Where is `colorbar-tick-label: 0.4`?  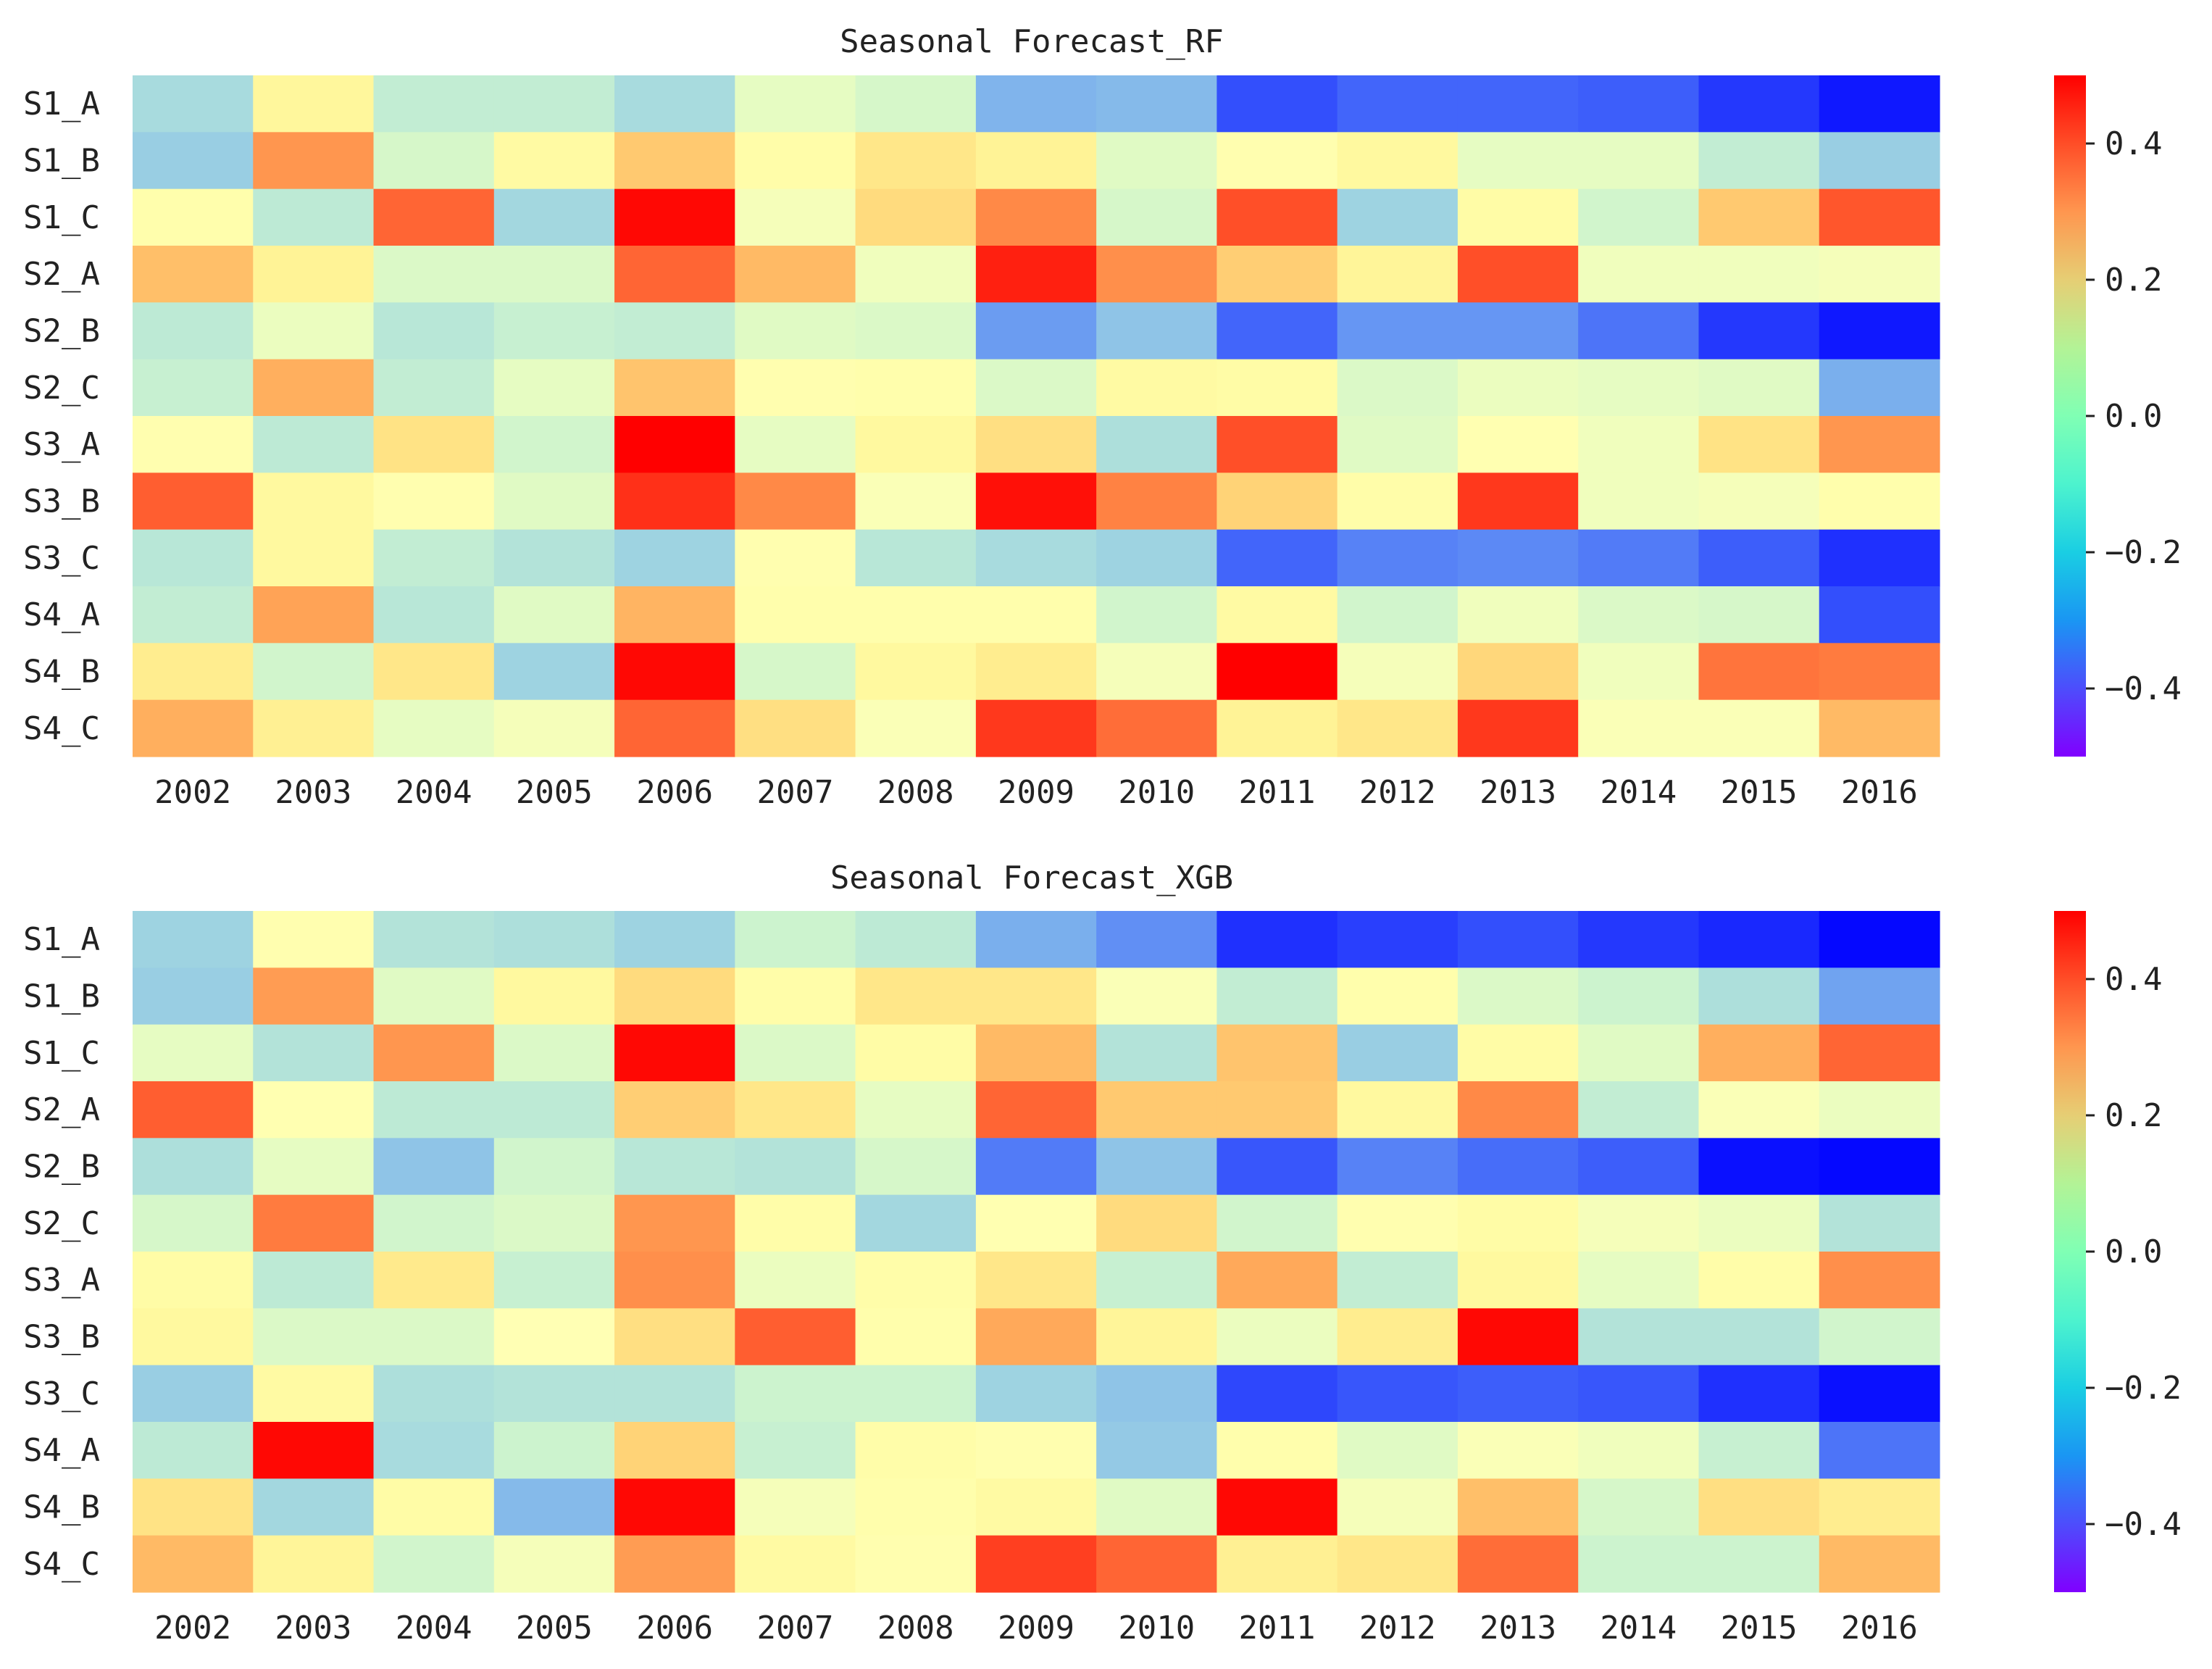 colorbar-tick-label: 0.4 is located at coordinates (2133, 143).